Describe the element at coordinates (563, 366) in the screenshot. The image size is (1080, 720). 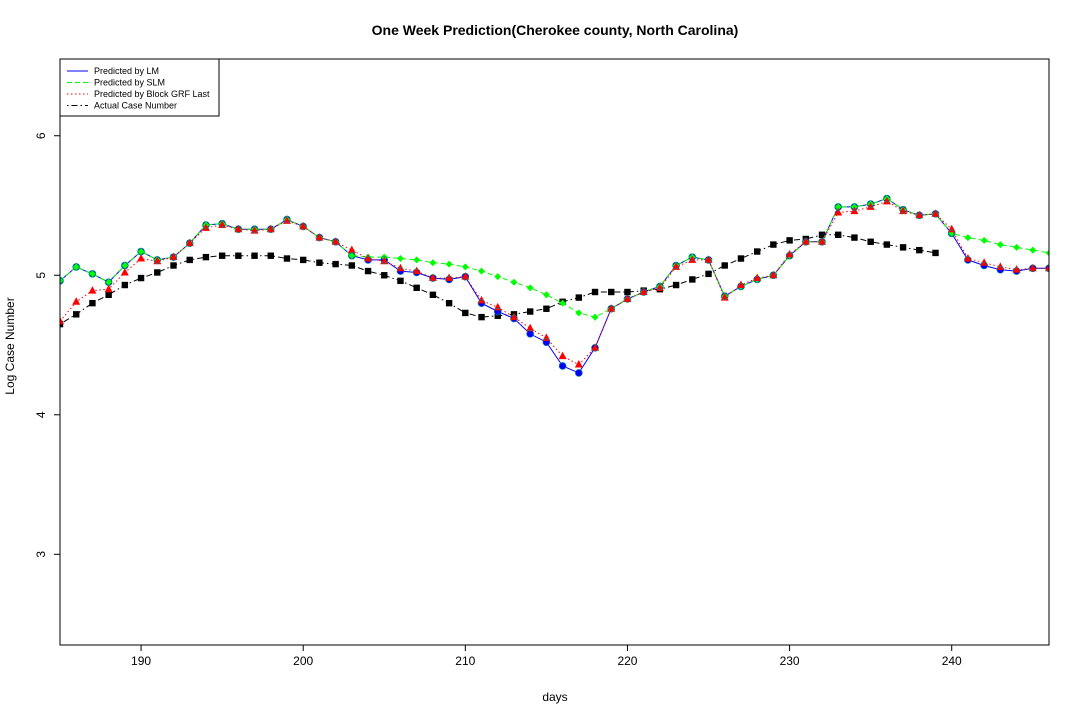
I see `data-point-predicted-by-lm` at that location.